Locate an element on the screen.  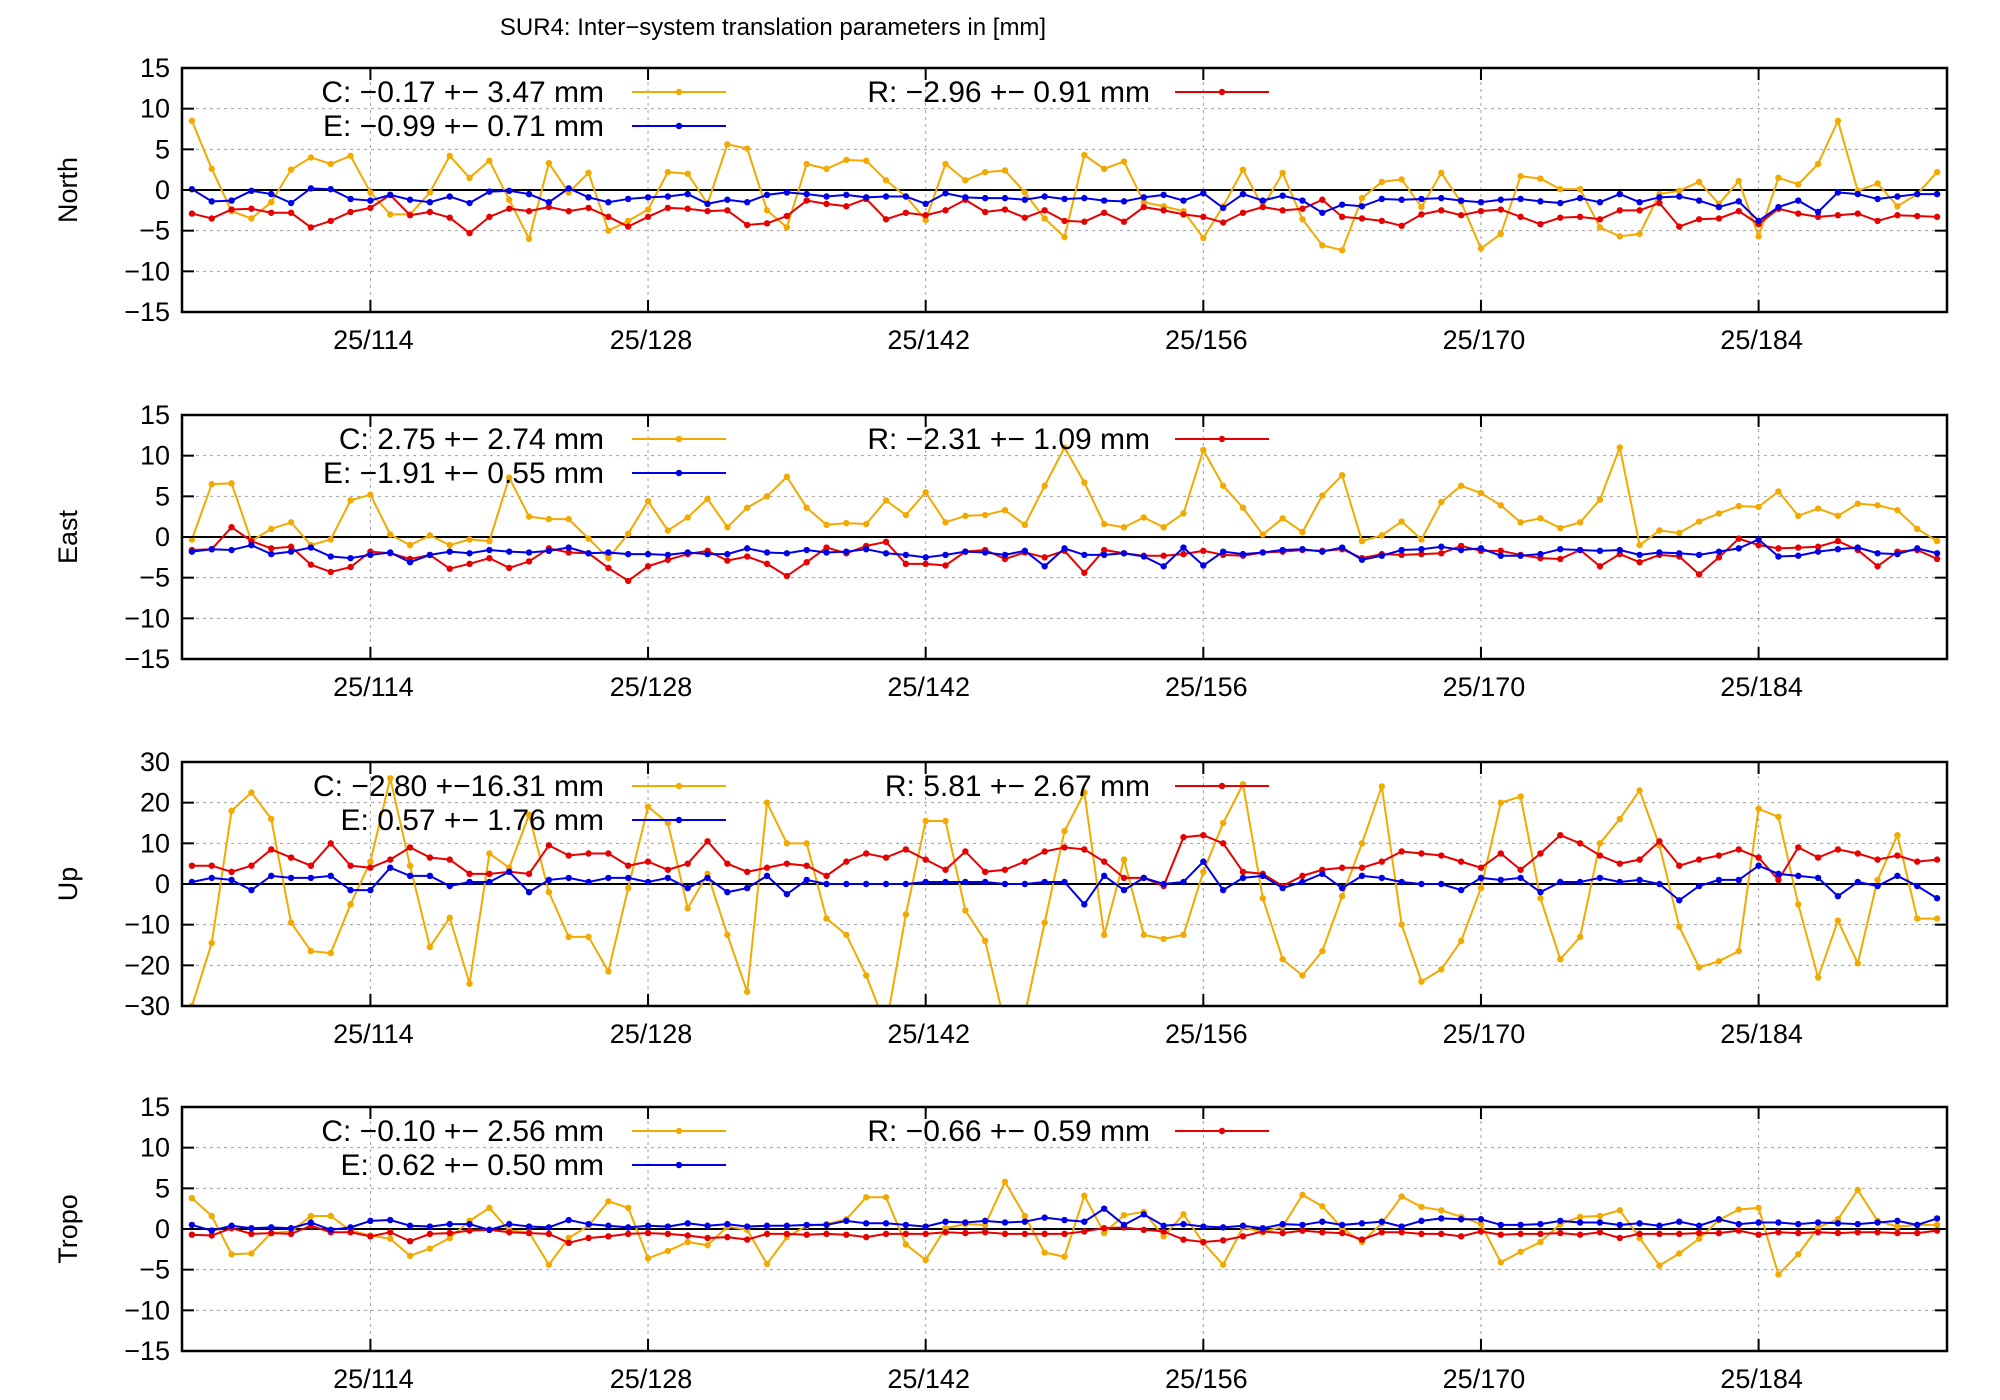
x-tick-label: 25/156 is located at coordinates (1206, 1034).